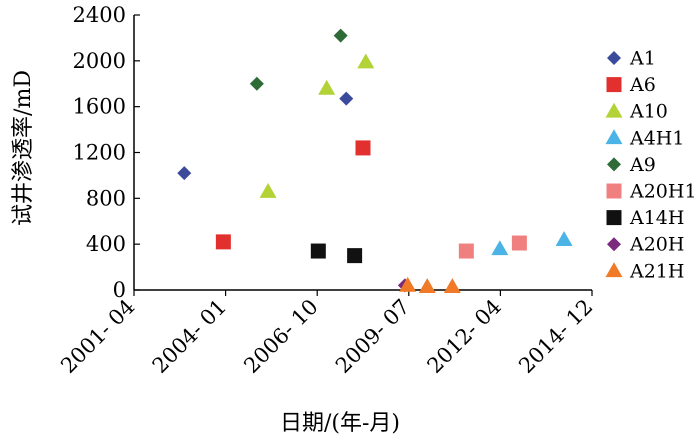  What do you see at coordinates (119, 290) in the screenshot?
I see `y-tick-label: 0` at bounding box center [119, 290].